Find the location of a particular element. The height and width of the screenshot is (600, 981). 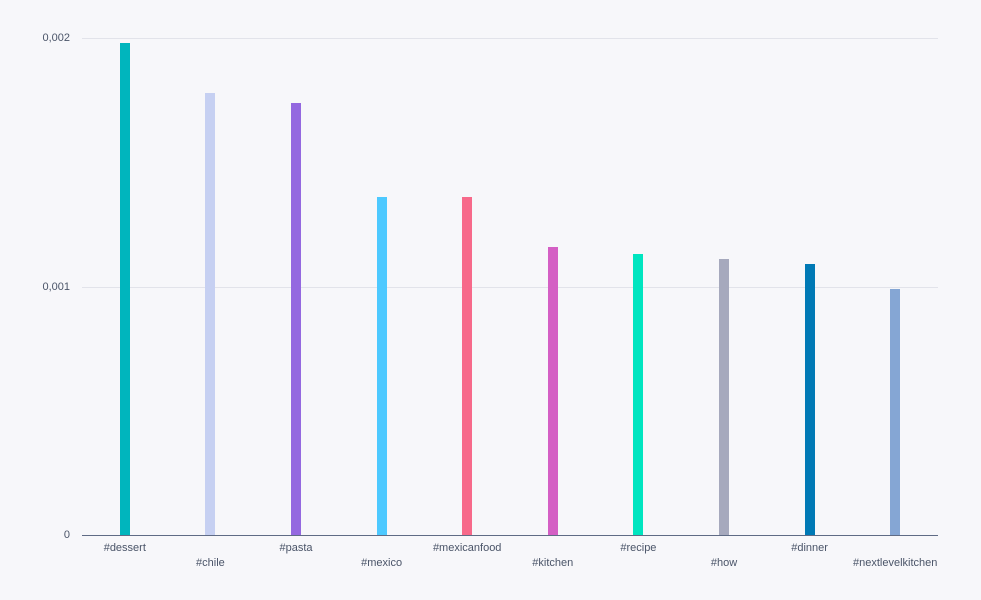

y-tick-label: 0,002 is located at coordinates (56, 38).